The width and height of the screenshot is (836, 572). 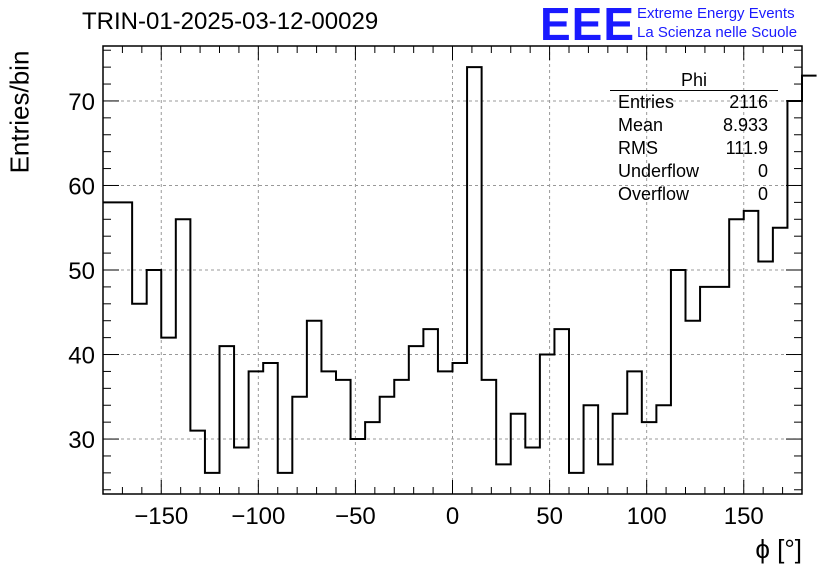 What do you see at coordinates (694, 102) in the screenshot?
I see `stats-row-entries: Entries 2116` at bounding box center [694, 102].